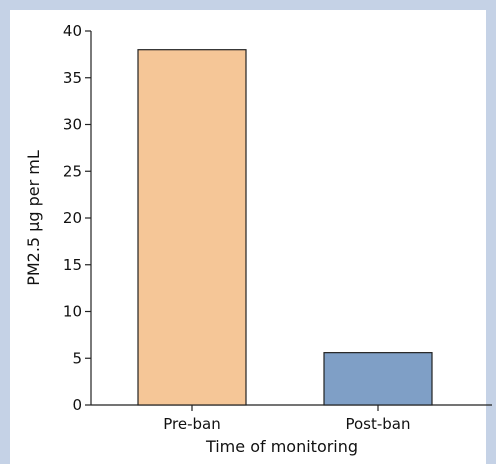  I want to click on y-axis-label: PM2.5 µg per mL, so click(33, 218).